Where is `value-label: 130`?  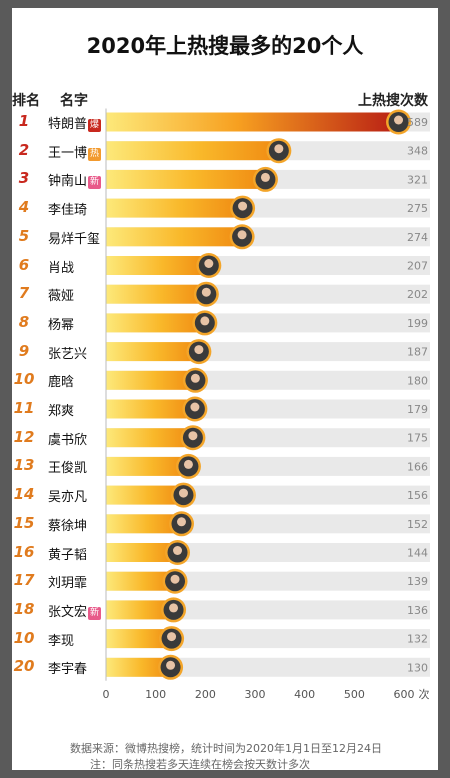
value-label: 130 is located at coordinates (417, 667).